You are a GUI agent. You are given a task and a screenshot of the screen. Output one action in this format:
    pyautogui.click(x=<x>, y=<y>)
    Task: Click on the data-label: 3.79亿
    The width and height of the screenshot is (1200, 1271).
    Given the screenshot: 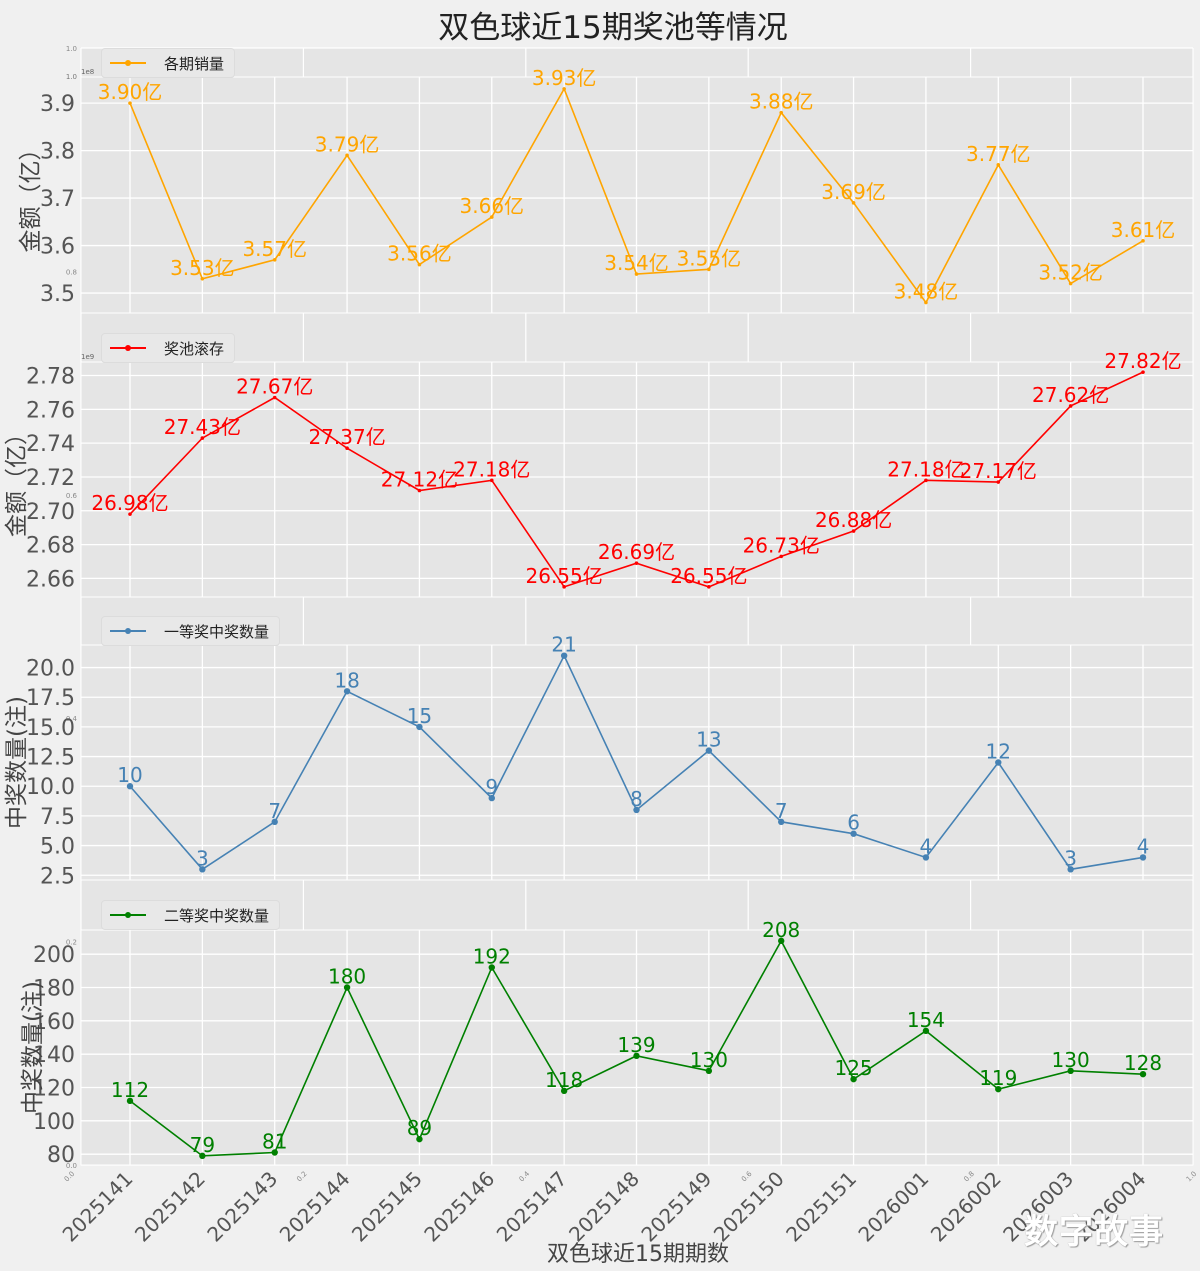 What is the action you would take?
    pyautogui.click(x=347, y=144)
    